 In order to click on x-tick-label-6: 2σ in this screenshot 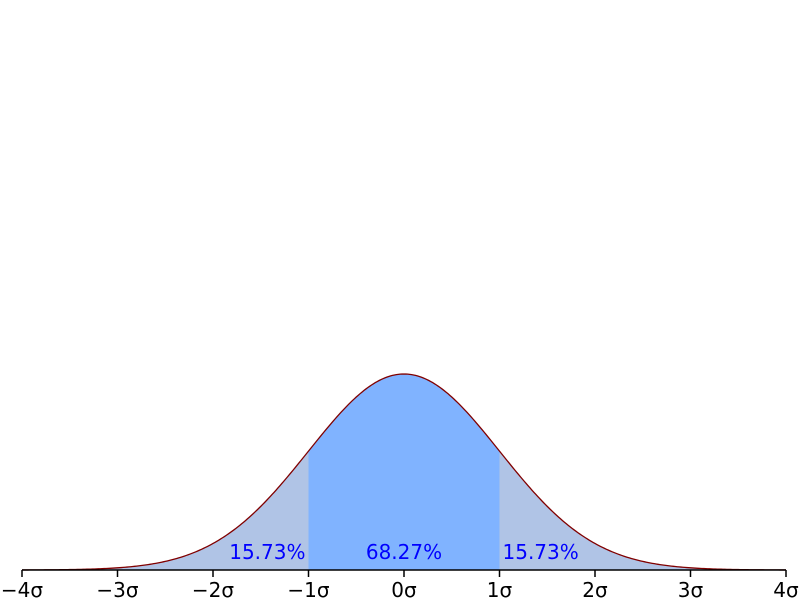, I will do `click(595, 588)`.